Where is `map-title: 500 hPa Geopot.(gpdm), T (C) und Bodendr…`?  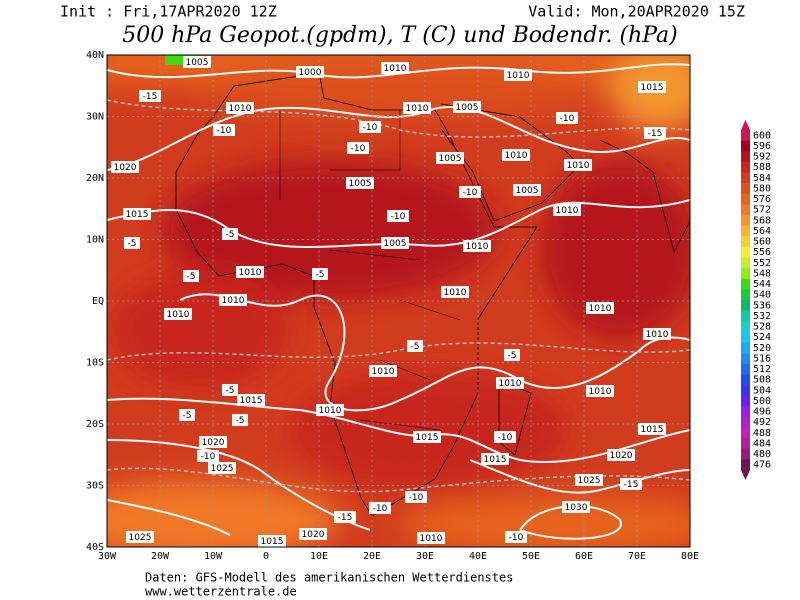 map-title: 500 hPa Geopot.(gpdm), T (C) und Bodendr… is located at coordinates (400, 35).